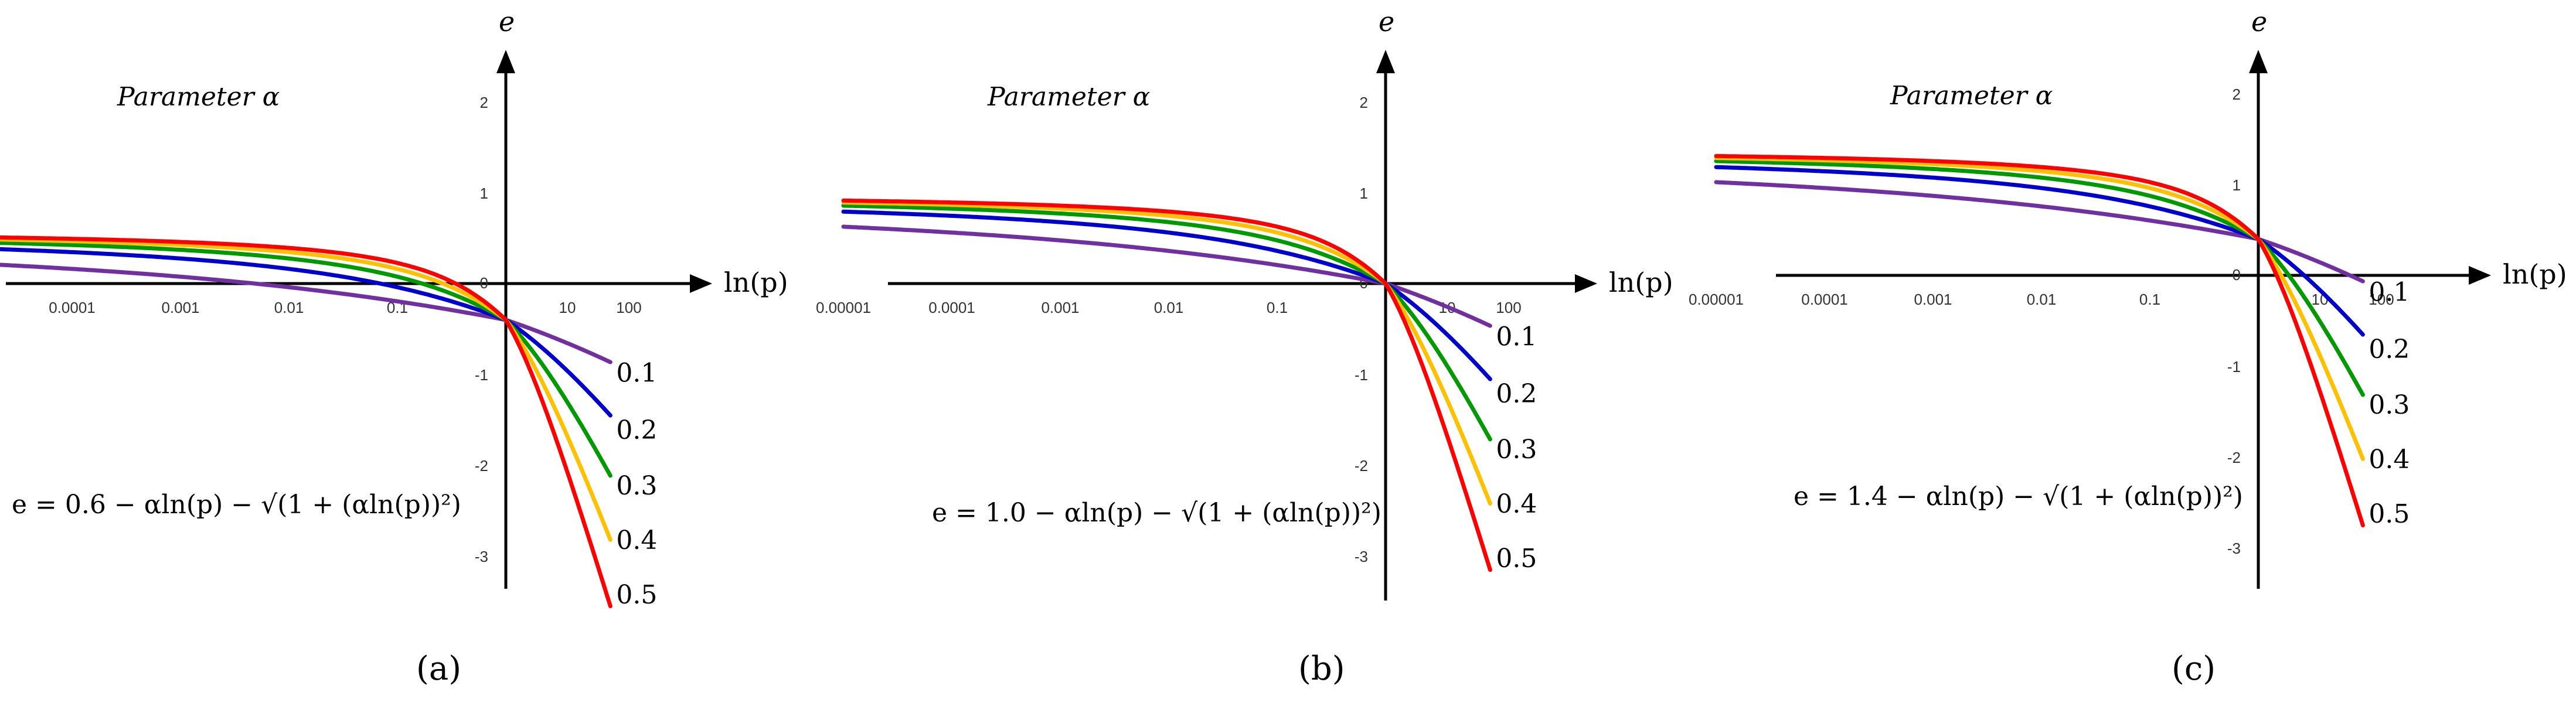 This screenshot has height=713, width=2576. What do you see at coordinates (236, 505) in the screenshot?
I see `equation: e = 0.6 − αln(p) − √(1 + (αln(p))²)` at bounding box center [236, 505].